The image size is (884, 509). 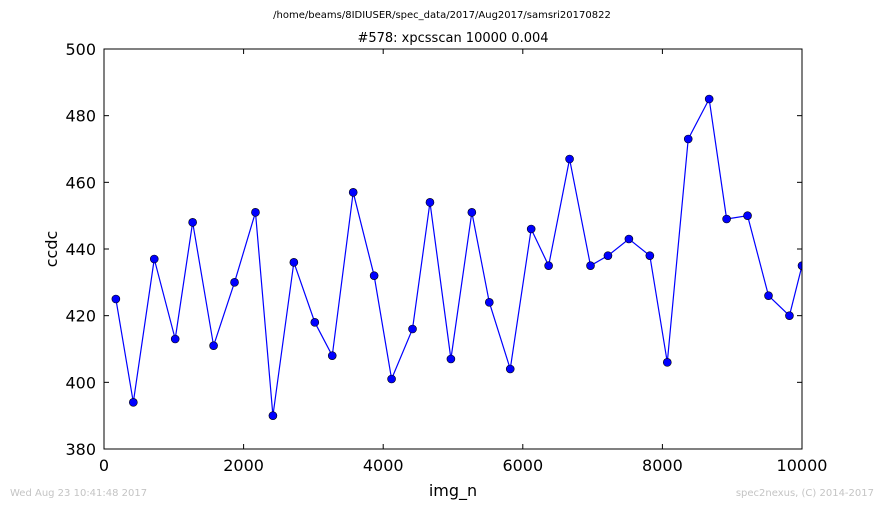 I want to click on footer-timestamp: Wed Aug 23 10:41:48 2017, so click(x=79, y=493).